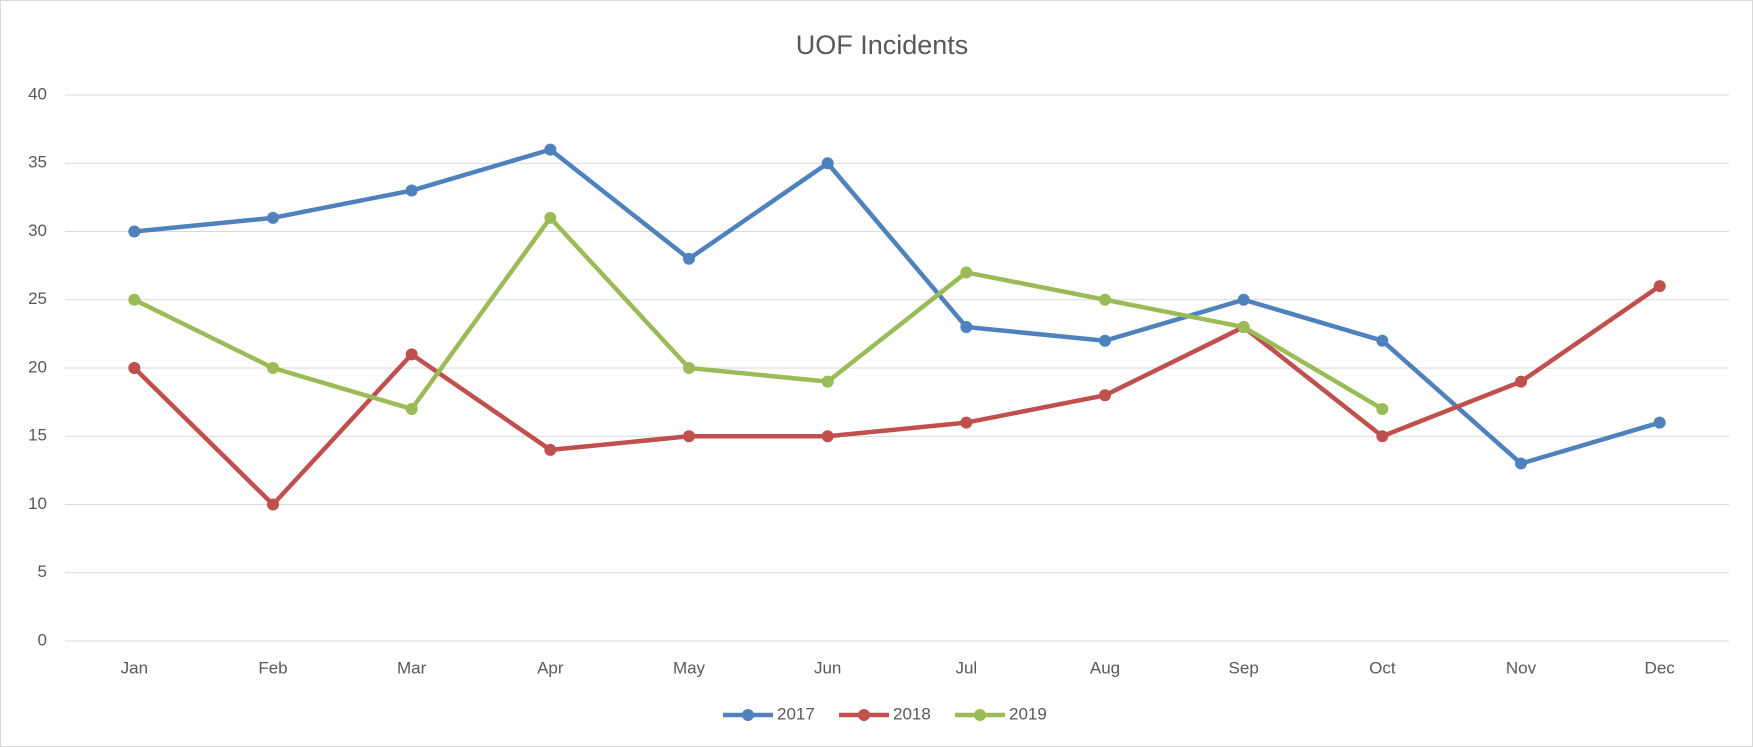 Image resolution: width=1753 pixels, height=747 pixels. Describe the element at coordinates (912, 713) in the screenshot. I see `legend-label: 2018` at that location.